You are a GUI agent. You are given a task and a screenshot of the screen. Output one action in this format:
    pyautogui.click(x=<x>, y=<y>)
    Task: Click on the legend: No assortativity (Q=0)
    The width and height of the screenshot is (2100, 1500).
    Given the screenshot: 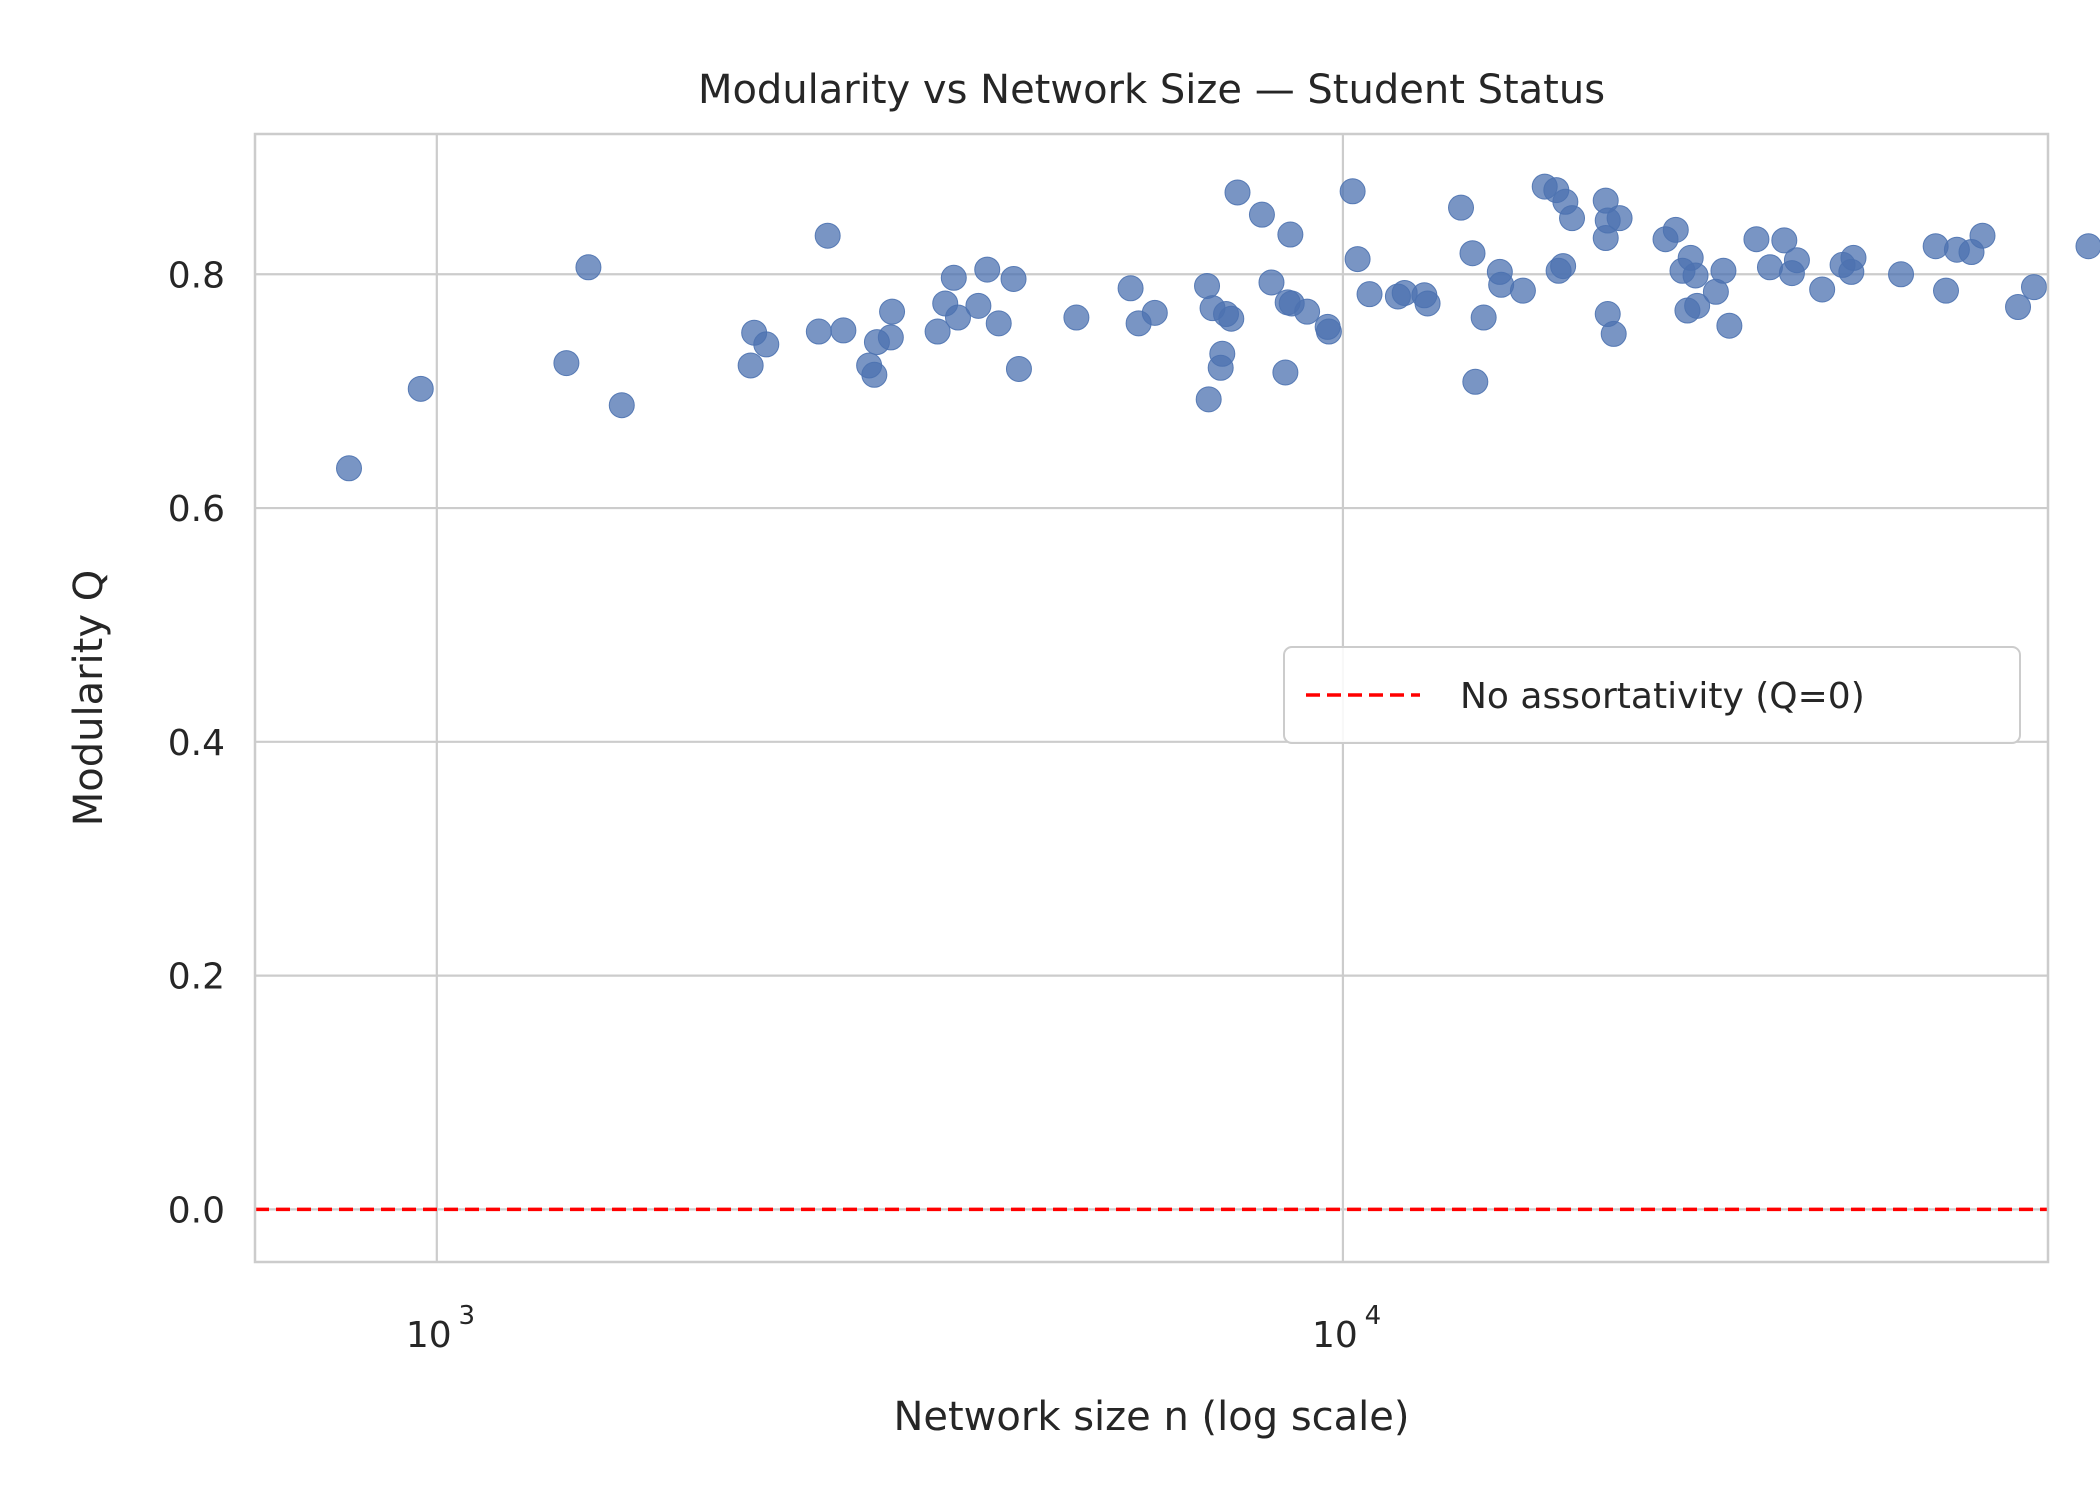 What is the action you would take?
    pyautogui.click(x=1652, y=695)
    